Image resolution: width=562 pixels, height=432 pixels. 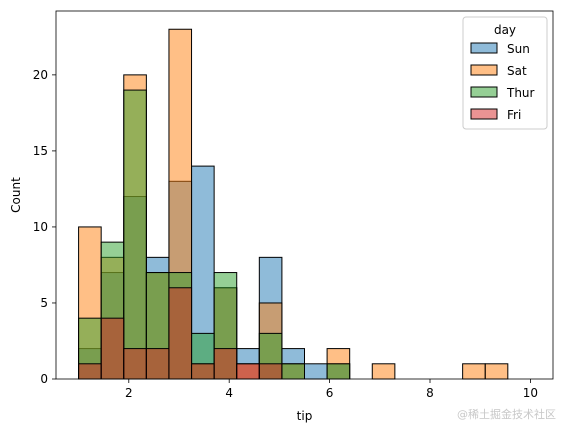 I want to click on x-tick-label: 4, so click(x=229, y=393).